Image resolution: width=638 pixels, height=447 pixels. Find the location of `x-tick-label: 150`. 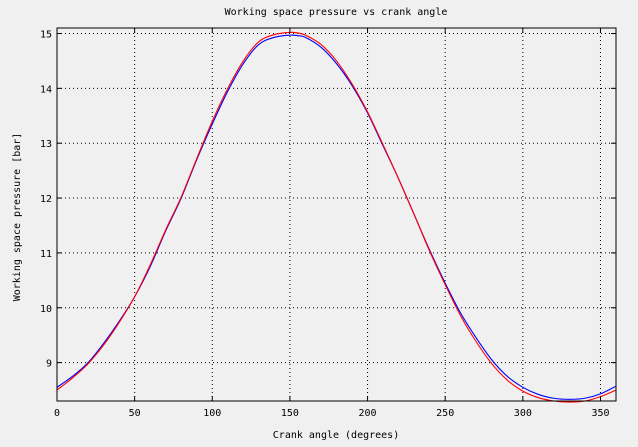

x-tick-label: 150 is located at coordinates (290, 413).